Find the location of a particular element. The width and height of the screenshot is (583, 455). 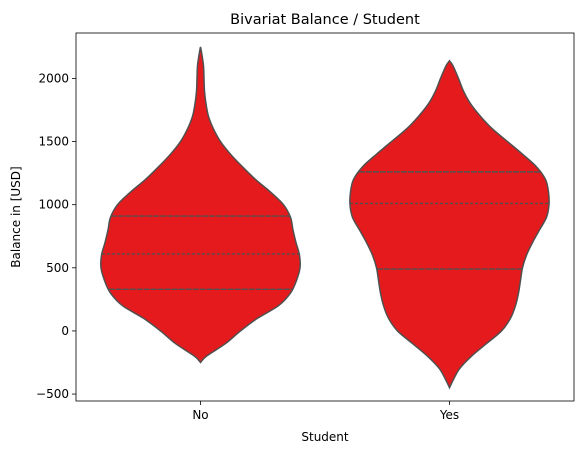

x-axis-label: Student is located at coordinates (325, 437).